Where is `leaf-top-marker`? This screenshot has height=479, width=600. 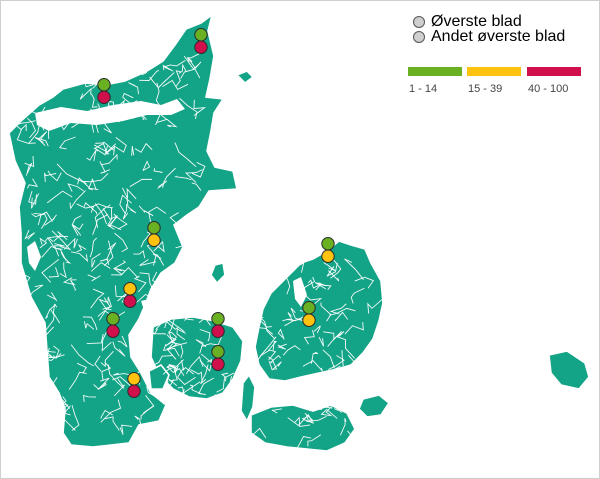 leaf-top-marker is located at coordinates (218, 352).